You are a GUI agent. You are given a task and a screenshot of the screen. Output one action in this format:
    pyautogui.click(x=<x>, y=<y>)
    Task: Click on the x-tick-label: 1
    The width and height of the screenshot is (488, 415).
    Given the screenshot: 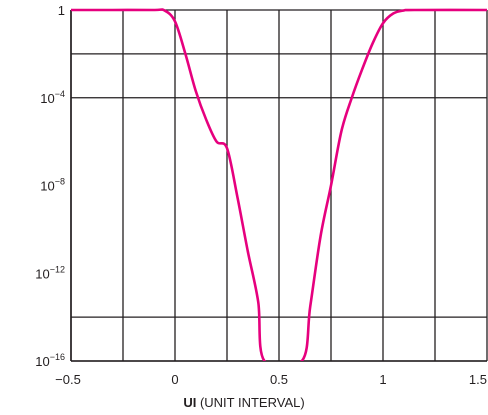 What is the action you would take?
    pyautogui.click(x=382, y=379)
    